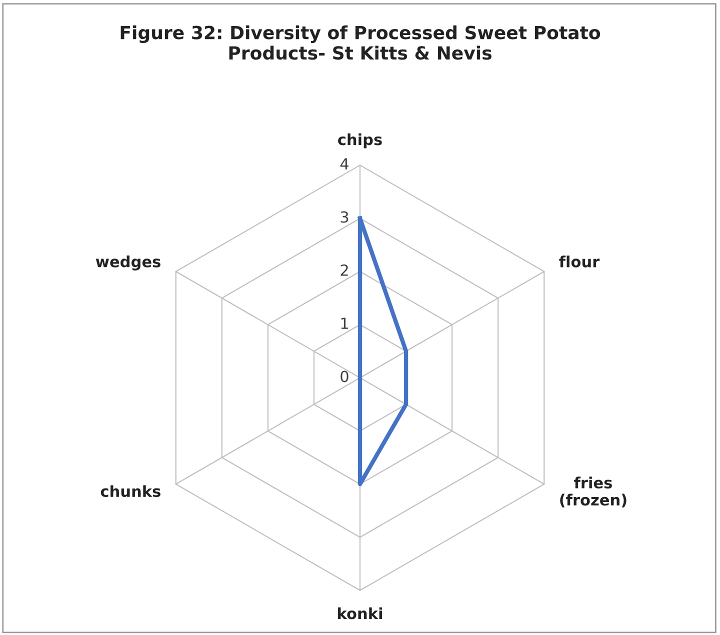 The width and height of the screenshot is (720, 635). I want to click on spoke-label: chunks, so click(130, 491).